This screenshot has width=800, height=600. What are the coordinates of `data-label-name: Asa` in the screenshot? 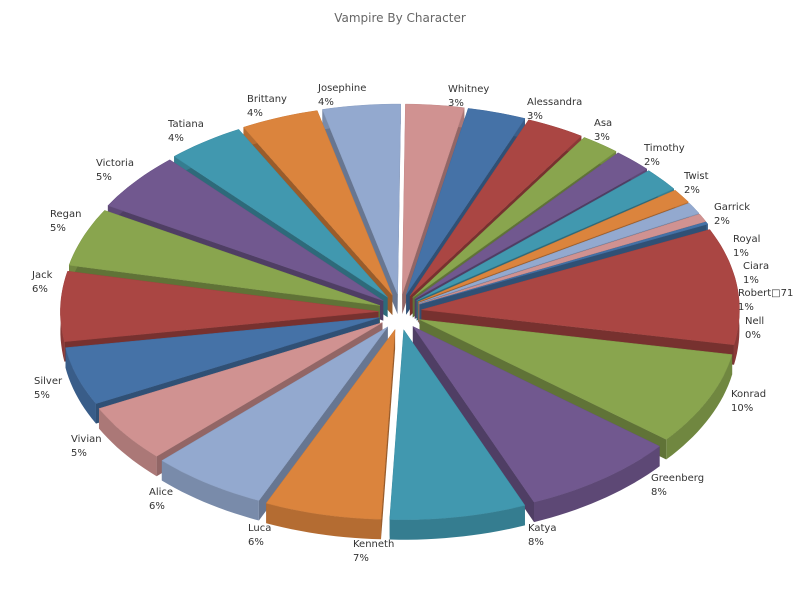 It's located at (603, 123).